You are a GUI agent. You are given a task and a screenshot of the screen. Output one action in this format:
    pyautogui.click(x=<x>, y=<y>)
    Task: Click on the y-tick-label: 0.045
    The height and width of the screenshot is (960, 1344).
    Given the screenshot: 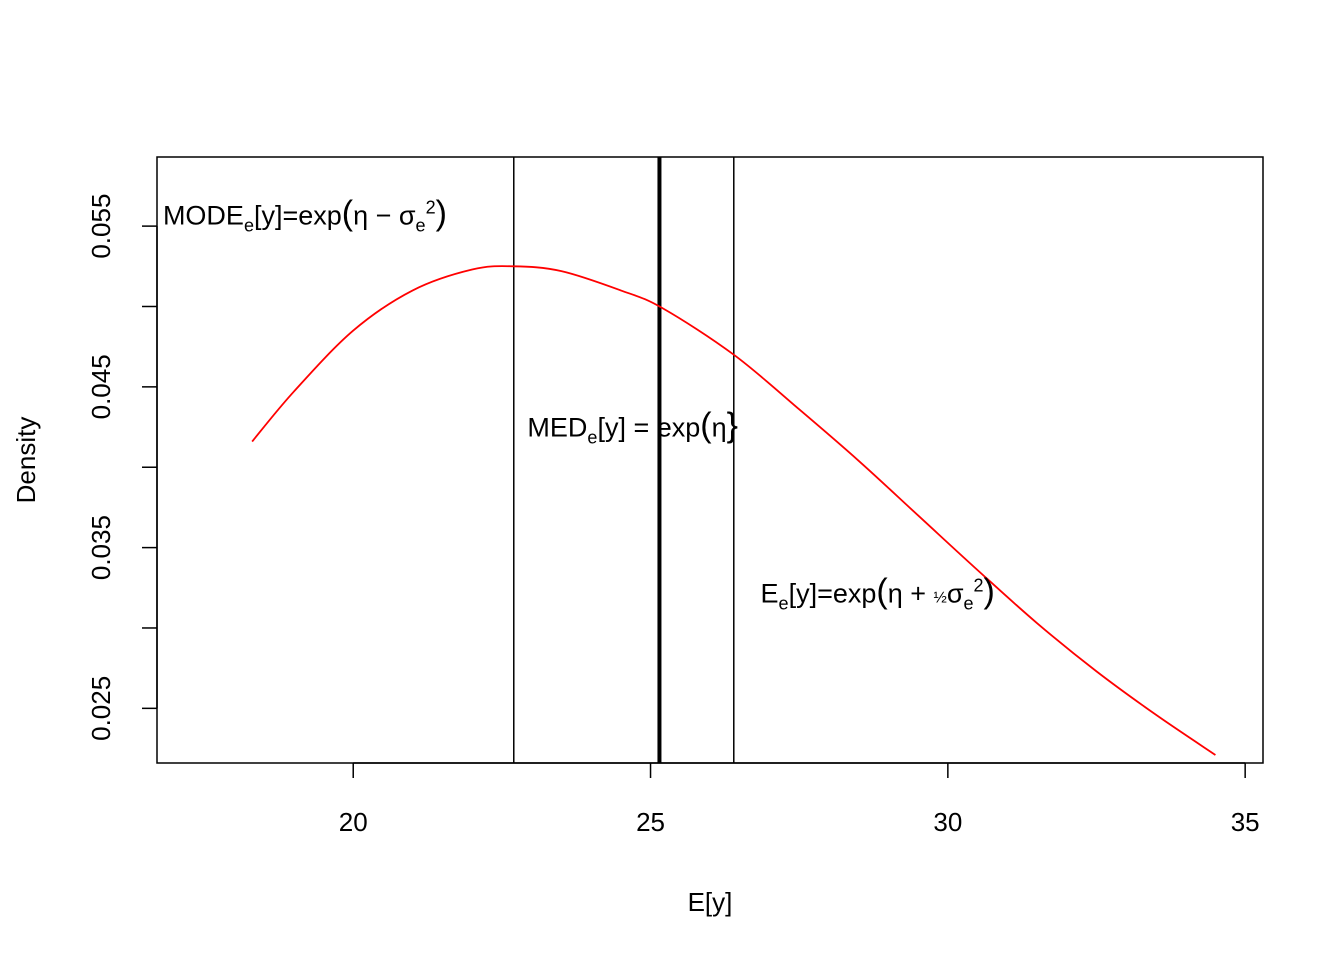 What is the action you would take?
    pyautogui.click(x=101, y=386)
    